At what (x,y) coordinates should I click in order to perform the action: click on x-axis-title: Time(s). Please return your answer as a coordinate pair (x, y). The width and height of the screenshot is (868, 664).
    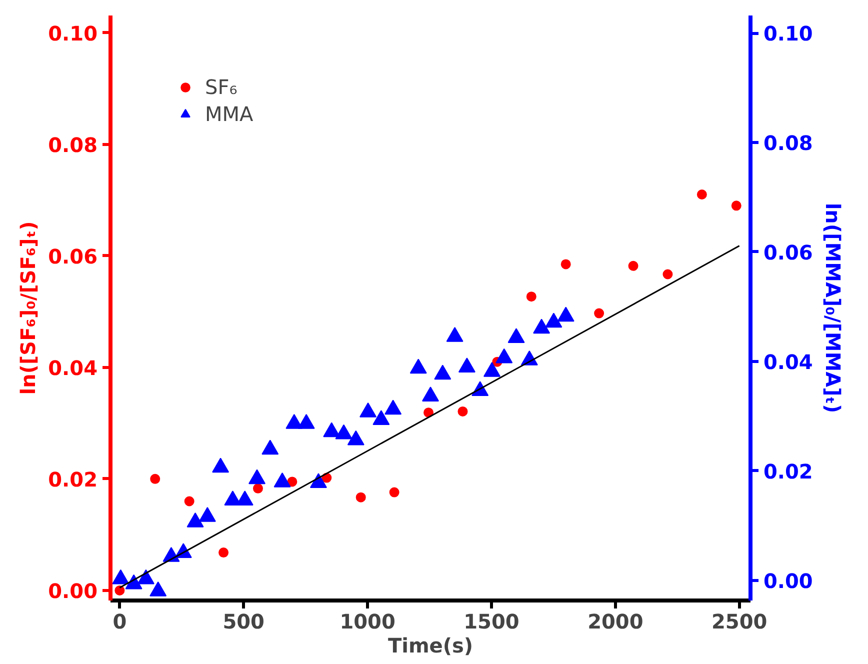
    Looking at the image, I should click on (431, 646).